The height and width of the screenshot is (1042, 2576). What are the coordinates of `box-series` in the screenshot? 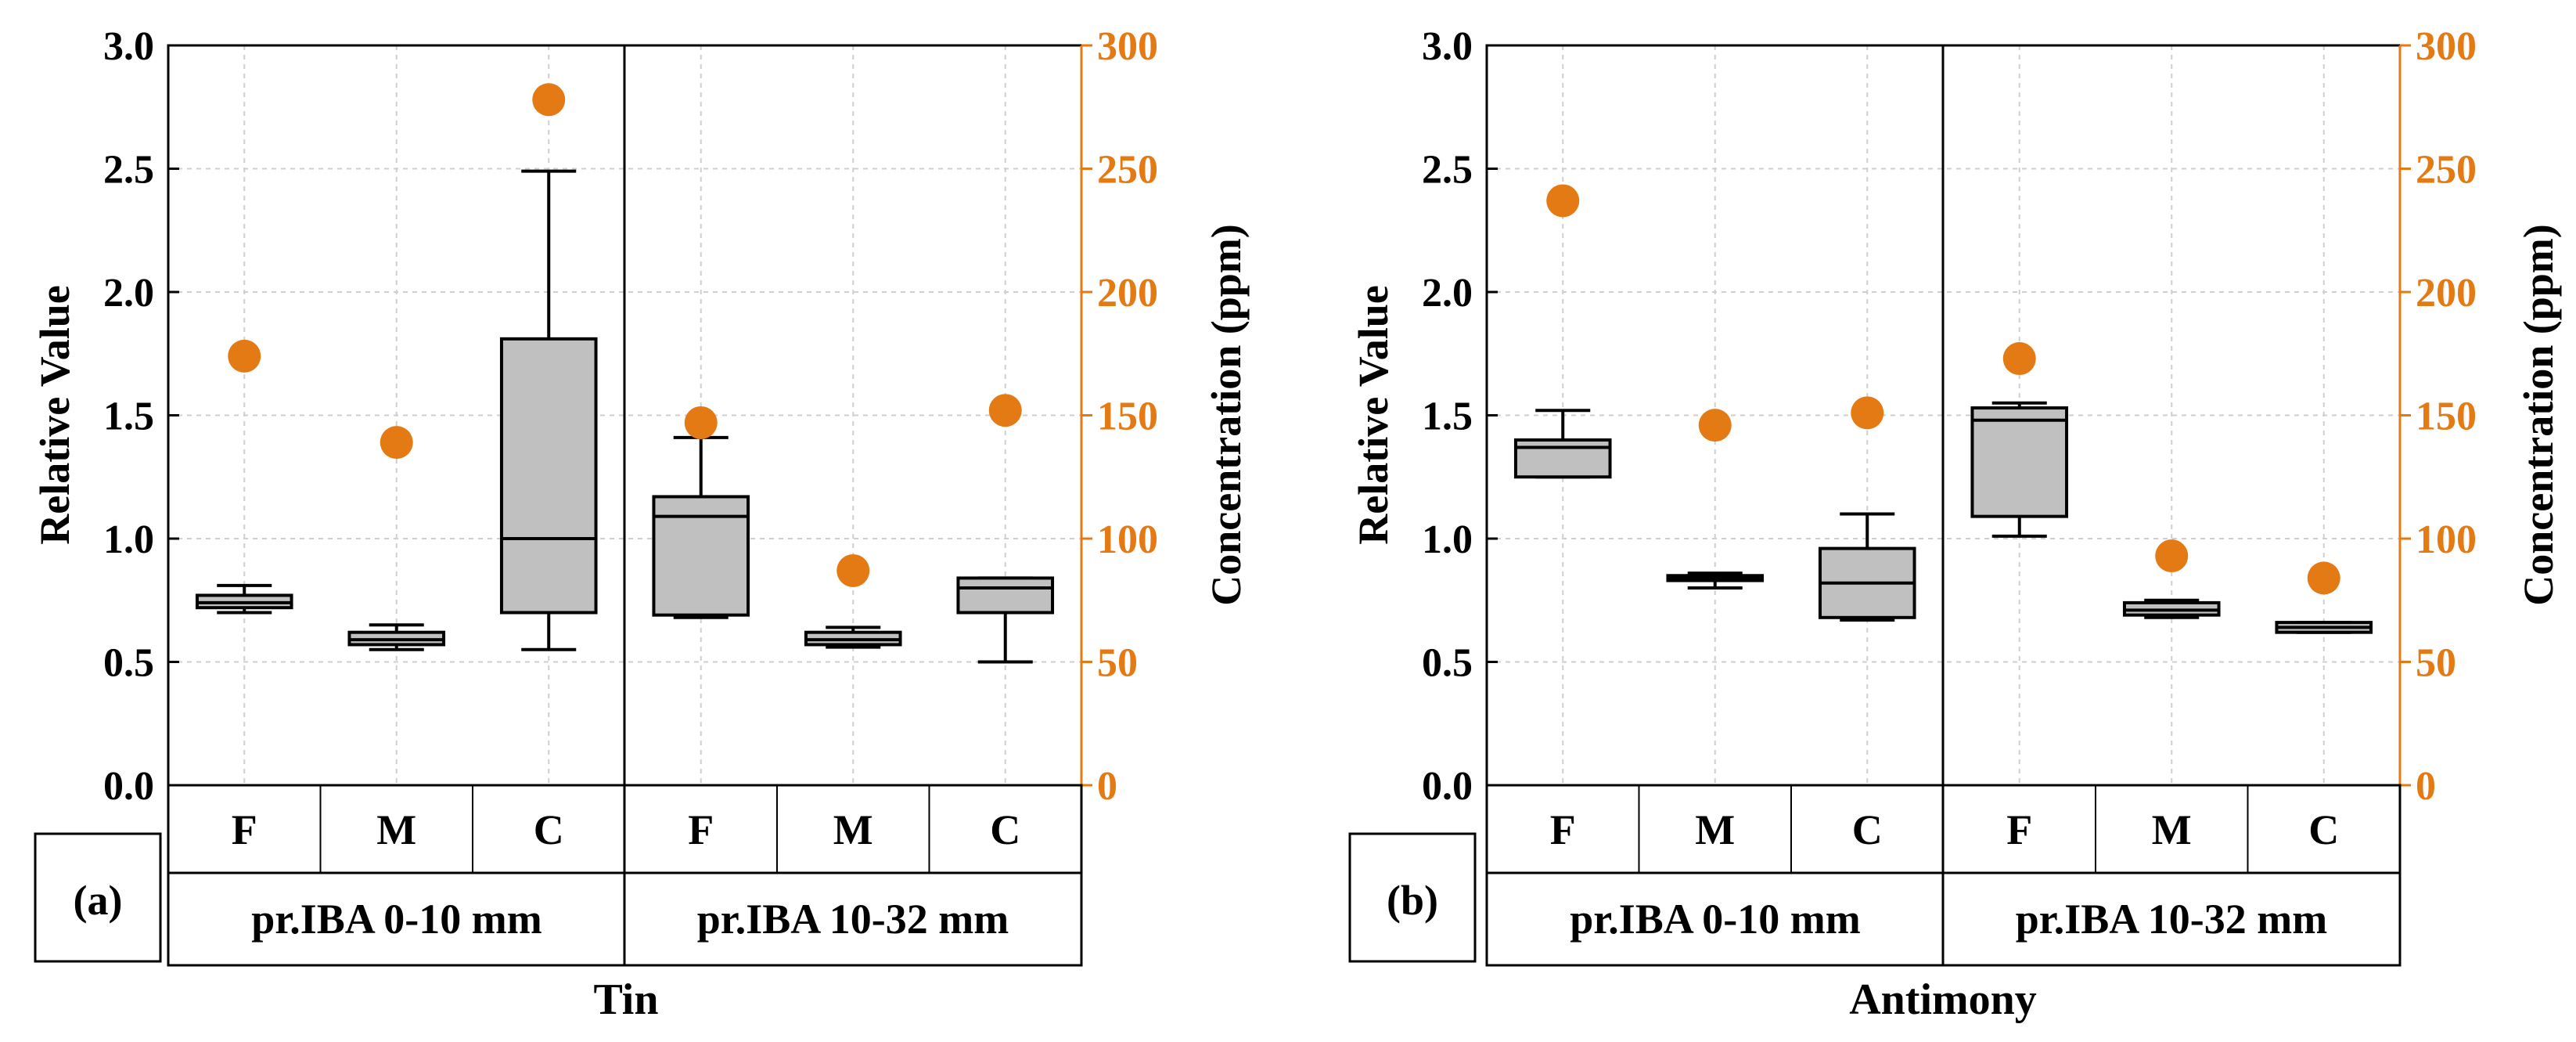 It's located at (1943, 517).